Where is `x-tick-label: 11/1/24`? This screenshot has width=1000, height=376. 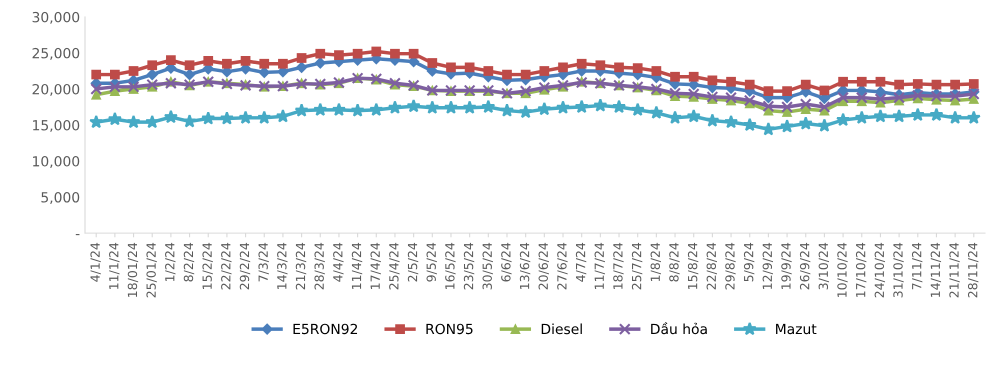 x-tick-label: 11/1/24 is located at coordinates (114, 265).